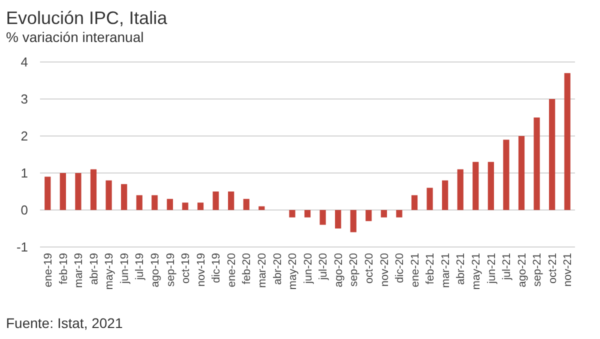 This screenshot has height=339, width=600. What do you see at coordinates (24, 136) in the screenshot?
I see `y-tick-label: 2` at bounding box center [24, 136].